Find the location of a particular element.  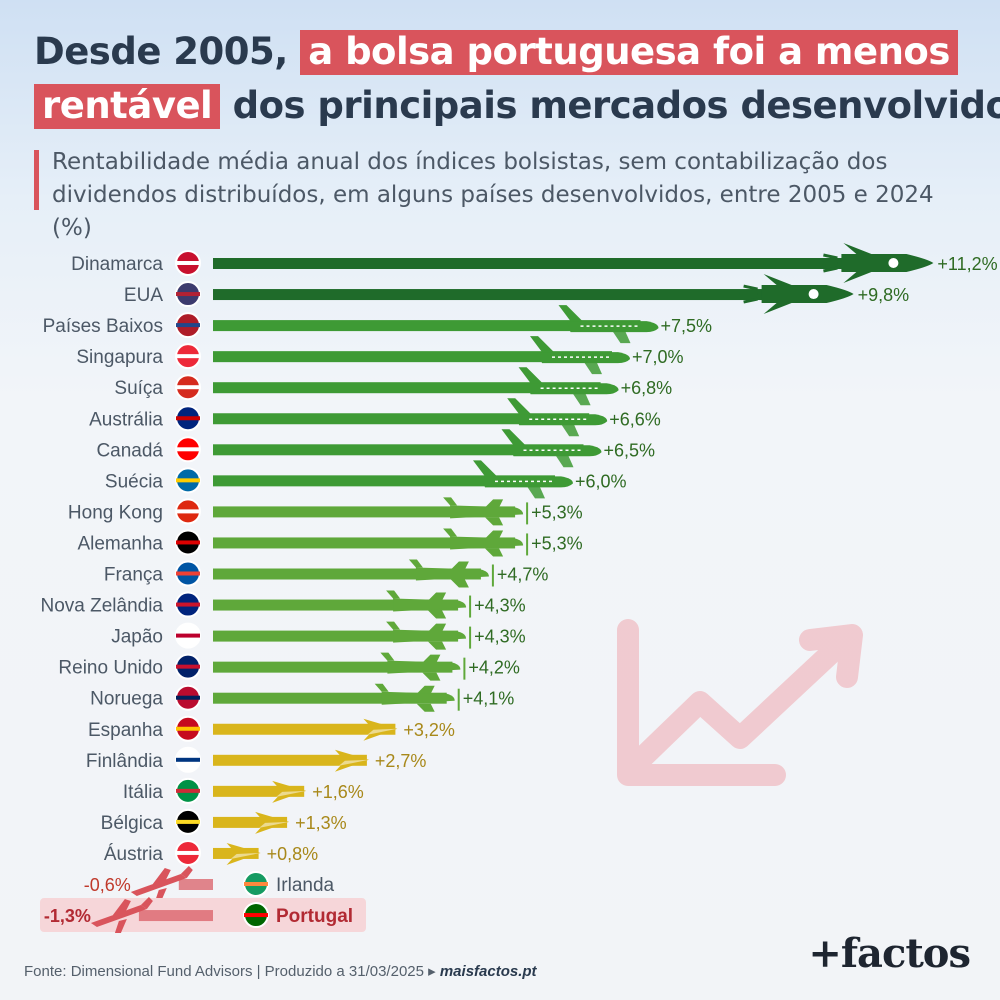

chart-row-portugal: -1,3% Portugal is located at coordinates (203, 915).